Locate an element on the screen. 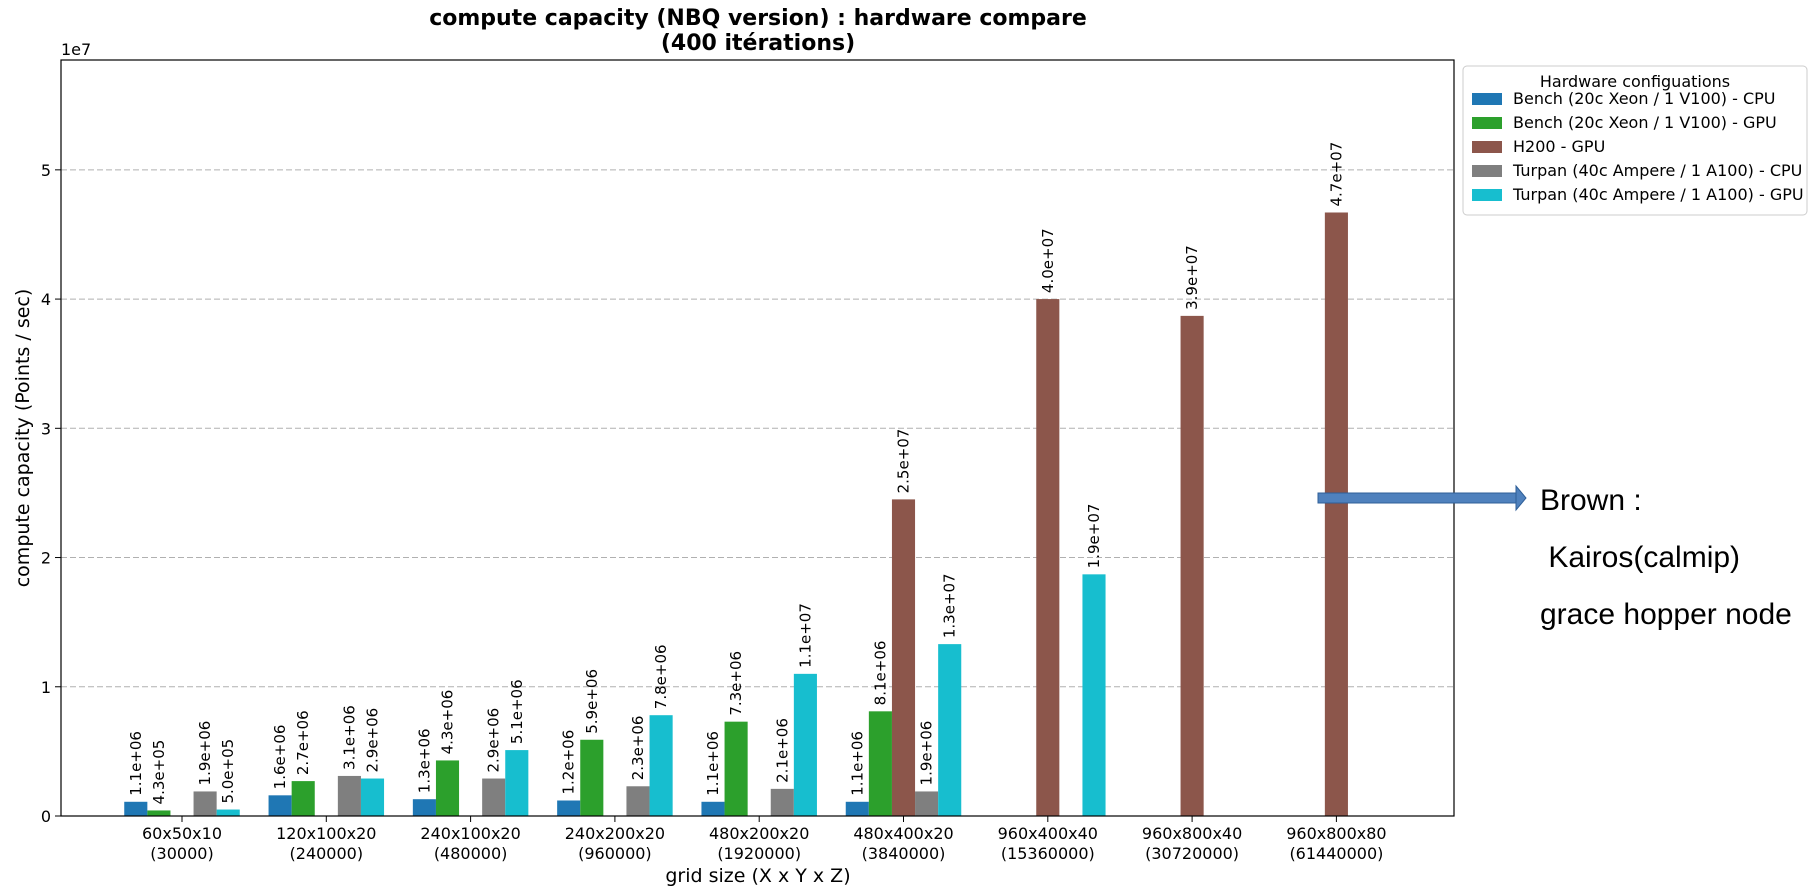  y-tick-label: 4 is located at coordinates (46, 299).